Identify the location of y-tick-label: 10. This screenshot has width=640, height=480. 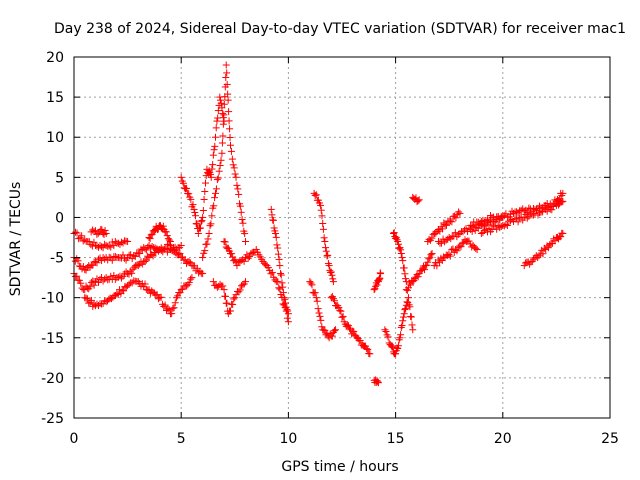
(55, 138).